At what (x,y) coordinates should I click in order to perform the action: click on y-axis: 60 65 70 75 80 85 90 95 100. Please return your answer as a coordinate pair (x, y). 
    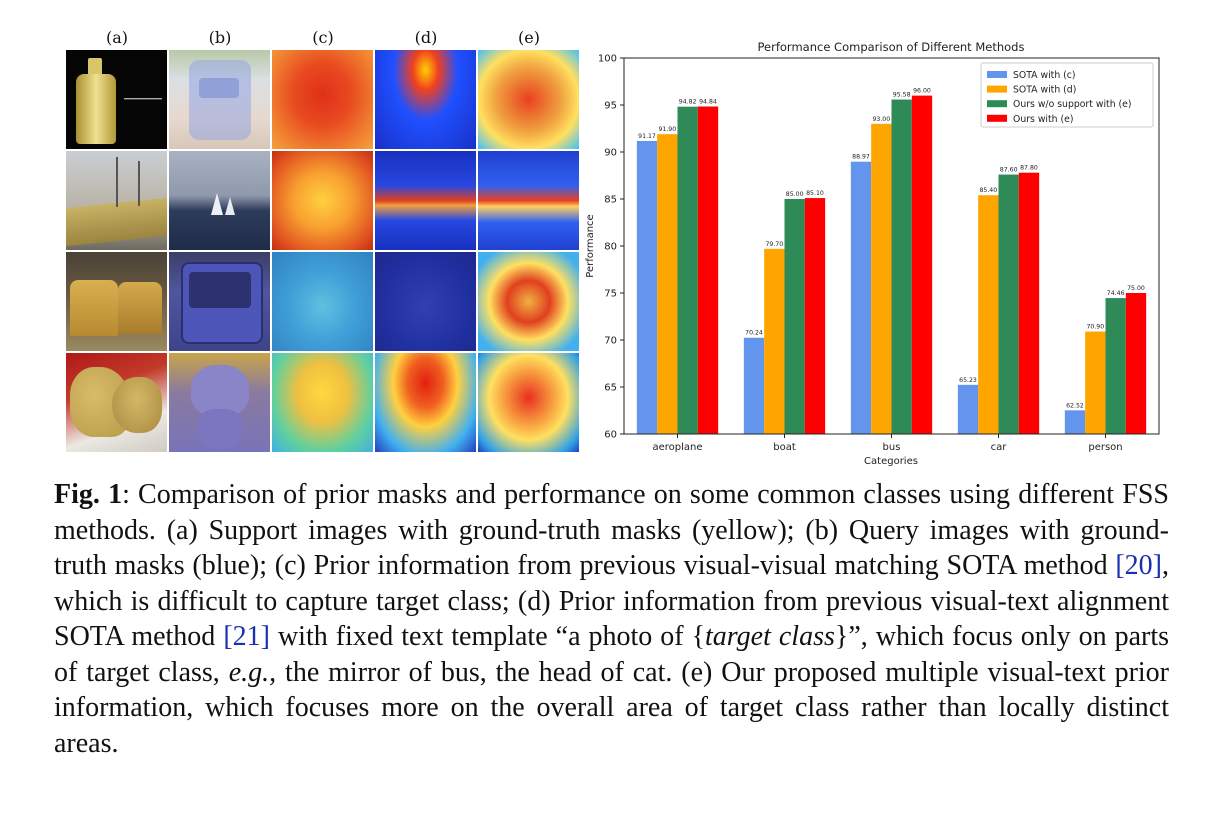
    Looking at the image, I should click on (611, 247).